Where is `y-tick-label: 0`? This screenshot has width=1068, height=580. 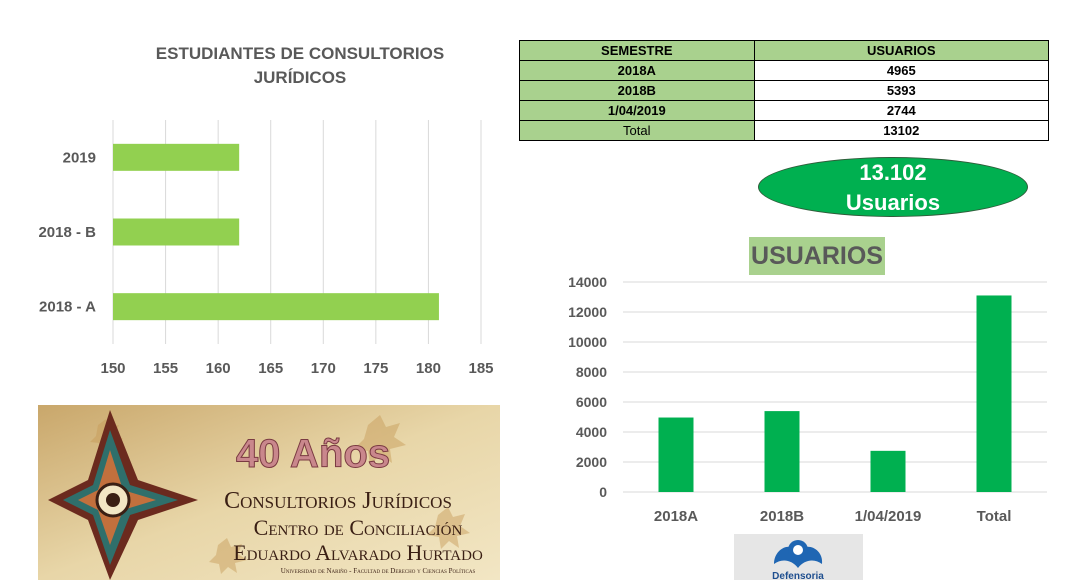 y-tick-label: 0 is located at coordinates (603, 492).